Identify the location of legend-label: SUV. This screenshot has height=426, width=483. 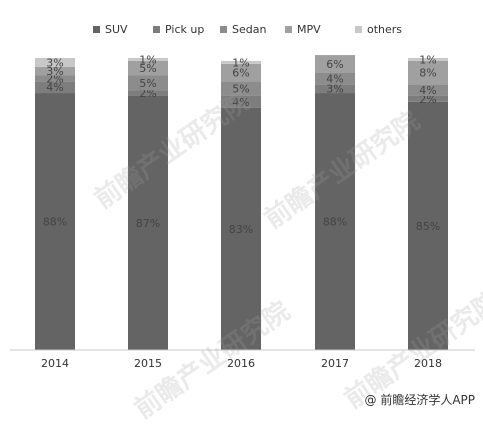
(116, 29).